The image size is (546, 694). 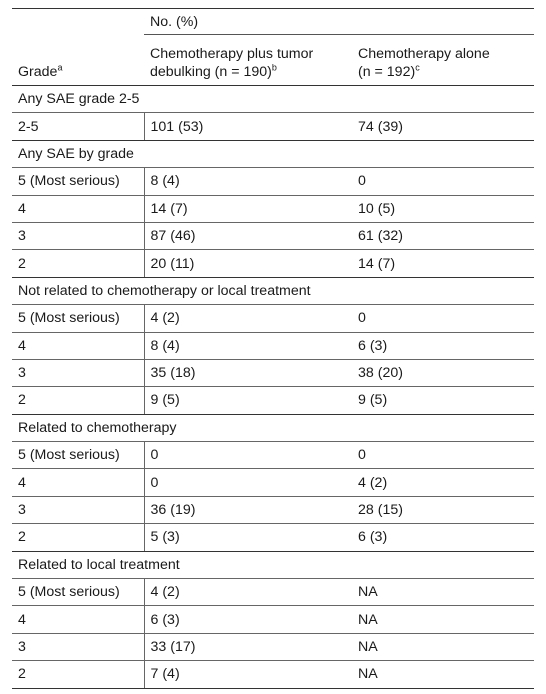 What do you see at coordinates (443, 236) in the screenshot?
I see `cell-alone: 61 (32)` at bounding box center [443, 236].